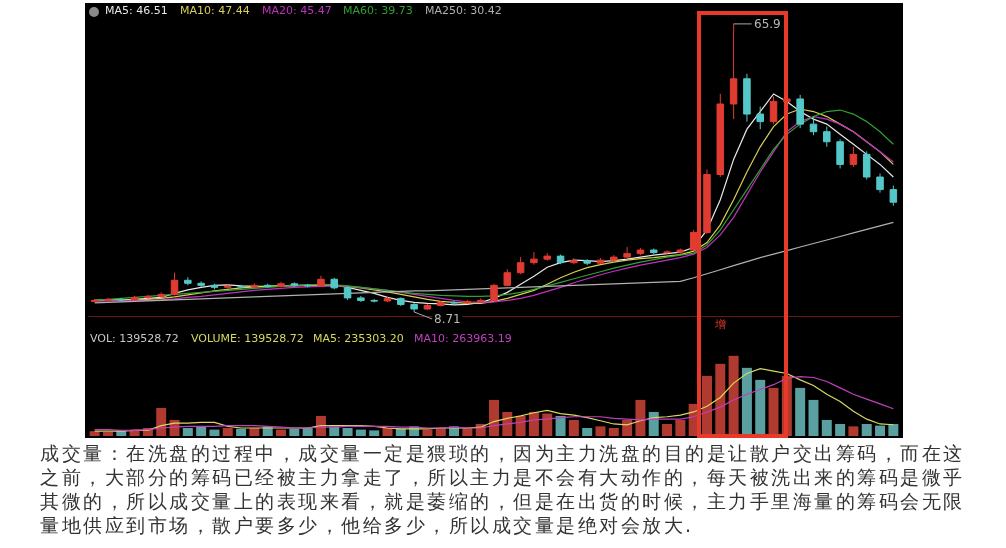 This screenshot has height=548, width=1006. I want to click on text: MA5: 235303.20, so click(358, 338).